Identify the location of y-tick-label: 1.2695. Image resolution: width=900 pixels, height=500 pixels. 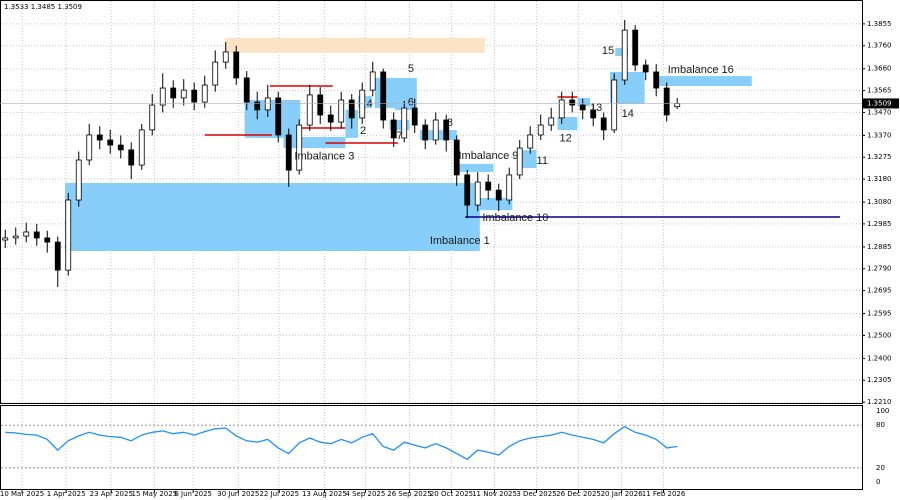
(879, 291).